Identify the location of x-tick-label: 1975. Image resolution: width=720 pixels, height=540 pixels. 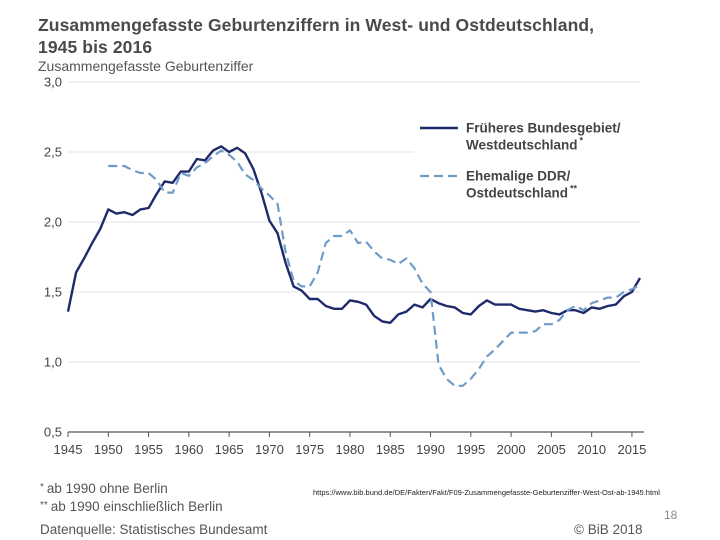
(309, 449).